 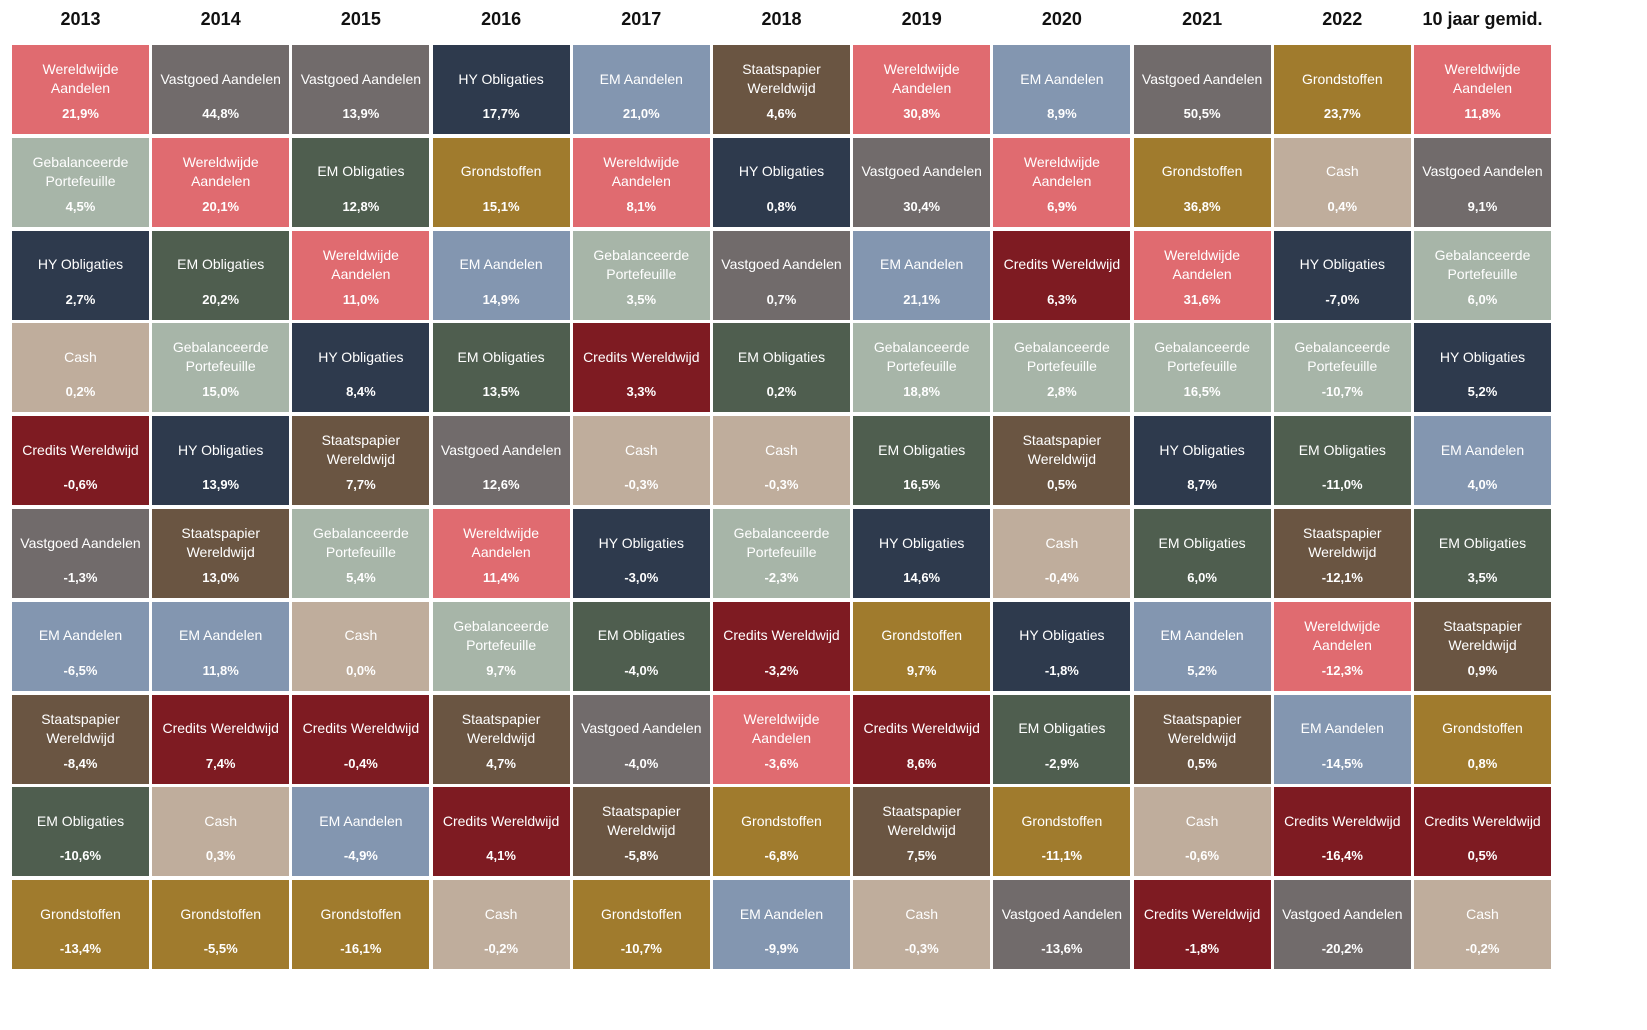 I want to click on cell-2013-rank-10: Grondstoffen -13,4%, so click(x=80, y=925).